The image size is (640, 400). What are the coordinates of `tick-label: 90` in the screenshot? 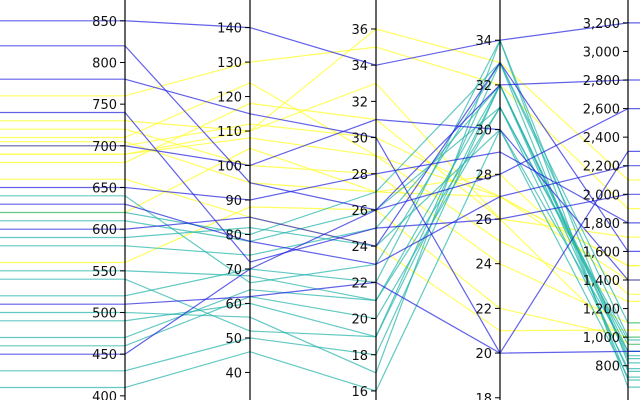 It's located at (233, 201).